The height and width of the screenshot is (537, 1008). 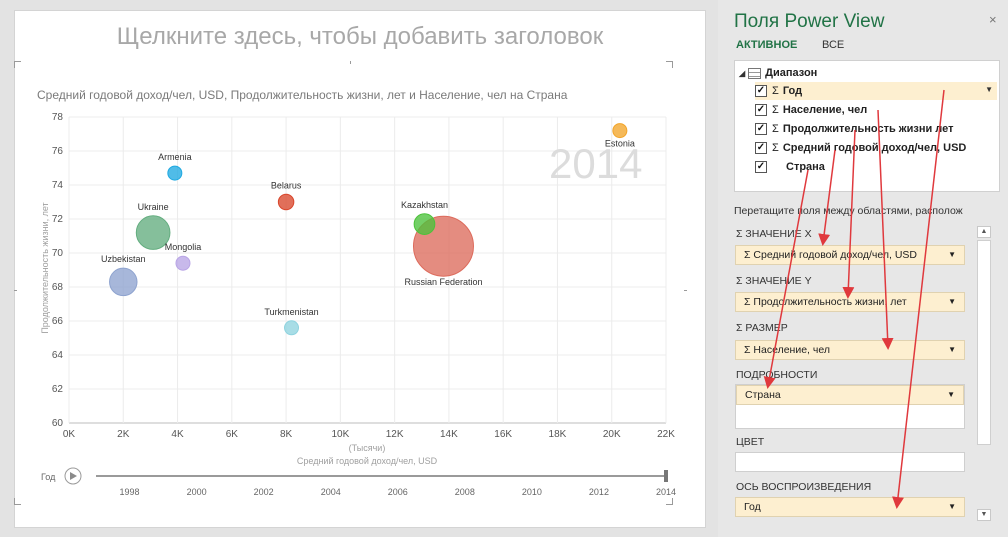 What do you see at coordinates (443, 282) in the screenshot?
I see `bubble-label: Russian Federation` at bounding box center [443, 282].